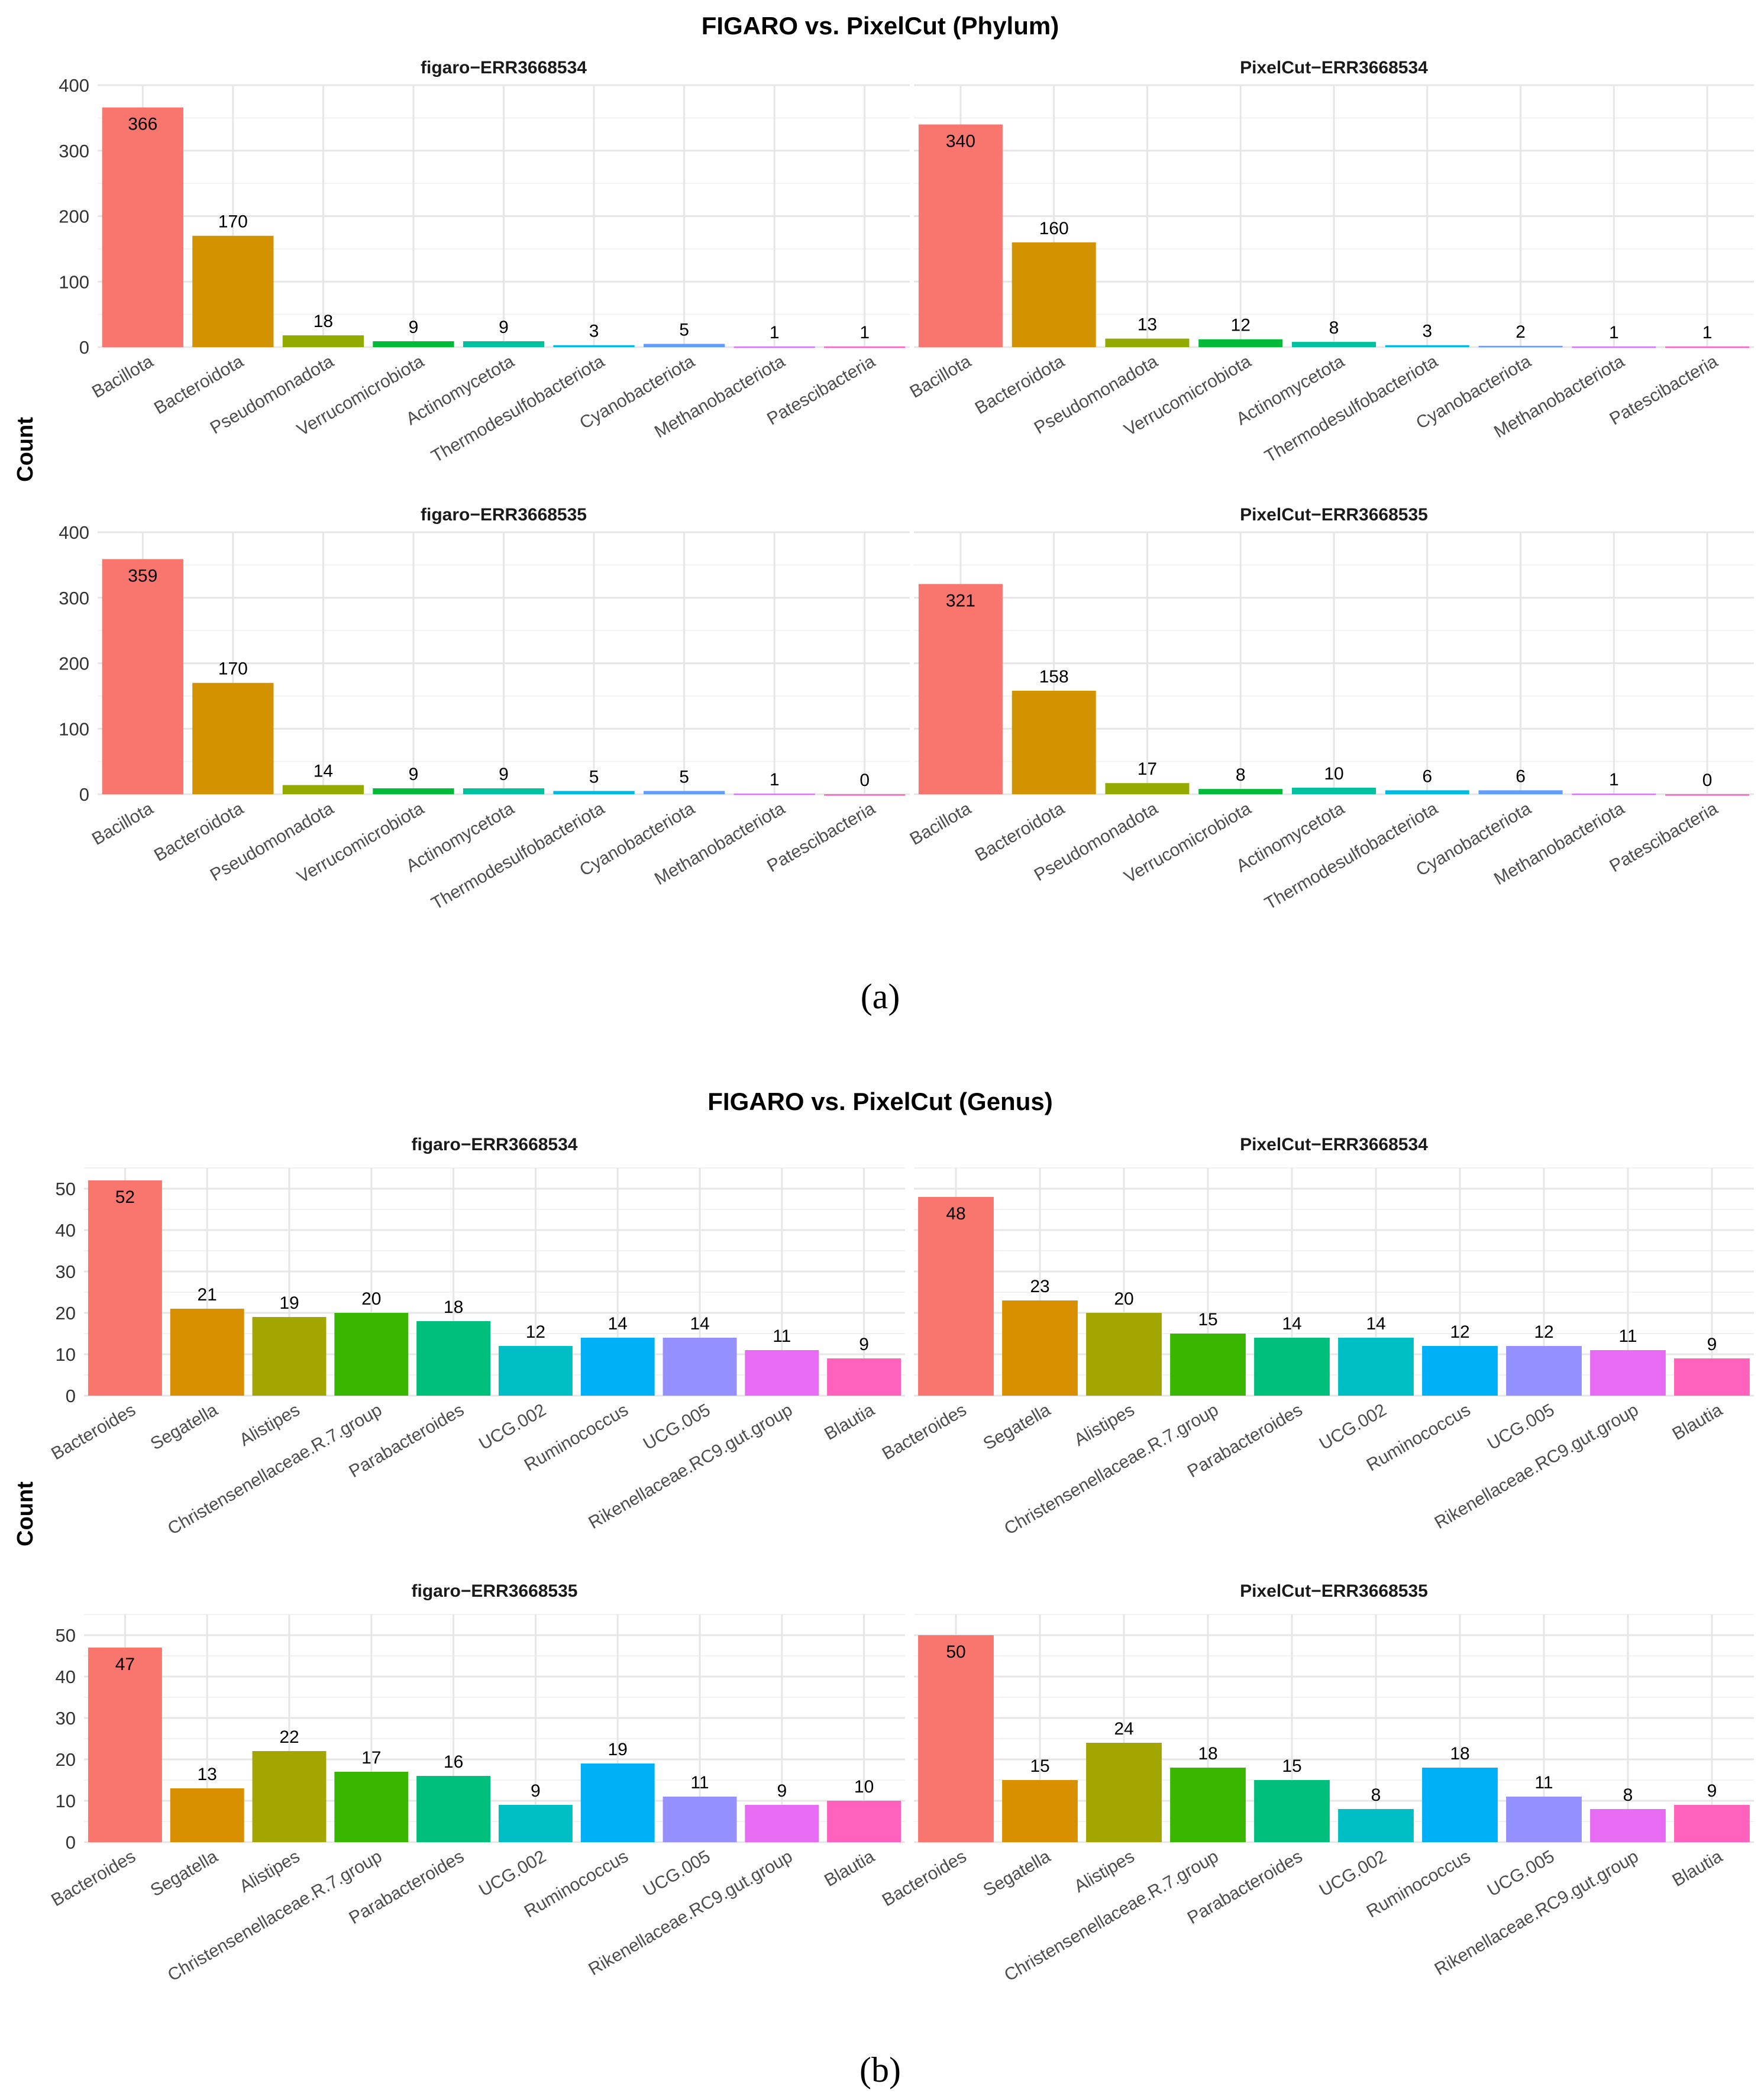  I want to click on value-label: 21, so click(207, 1295).